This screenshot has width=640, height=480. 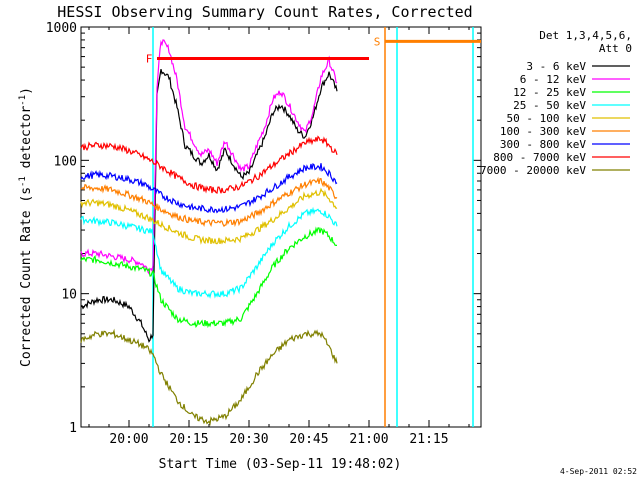 What do you see at coordinates (128, 439) in the screenshot?
I see `x-tick-label: 20:00` at bounding box center [128, 439].